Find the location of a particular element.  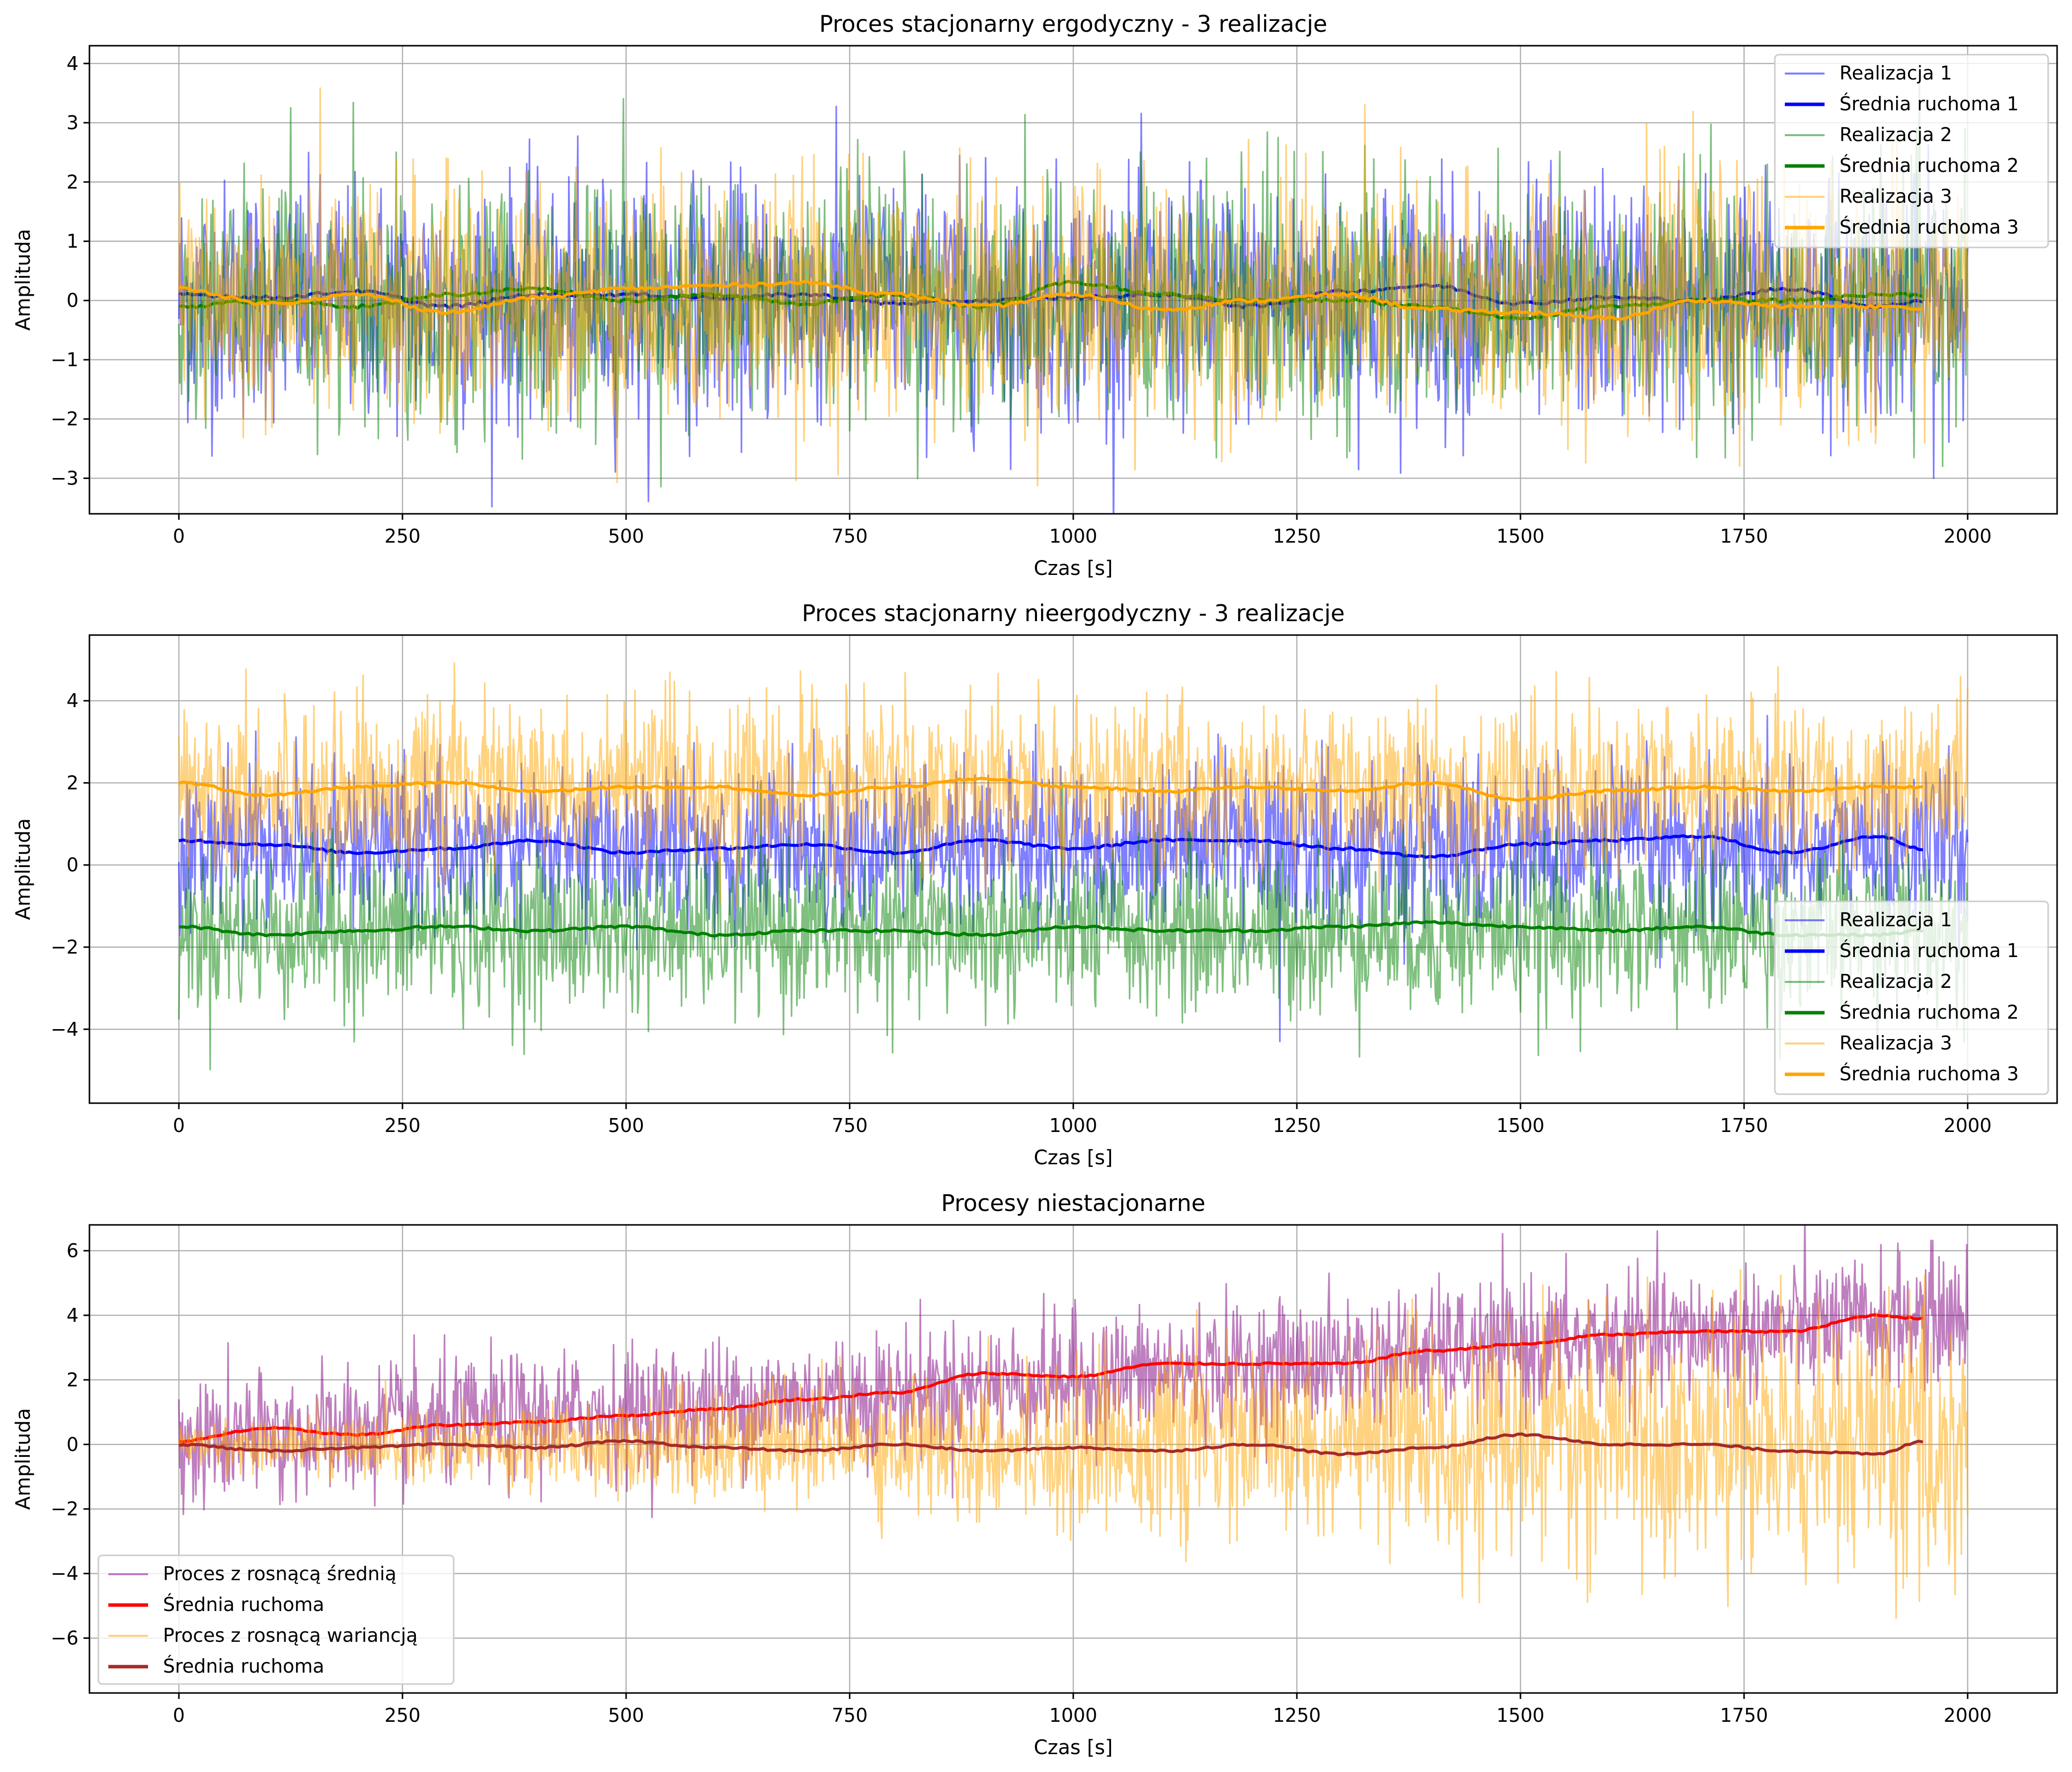

chart-title: Procesy niestacjonarne is located at coordinates (1073, 1203).